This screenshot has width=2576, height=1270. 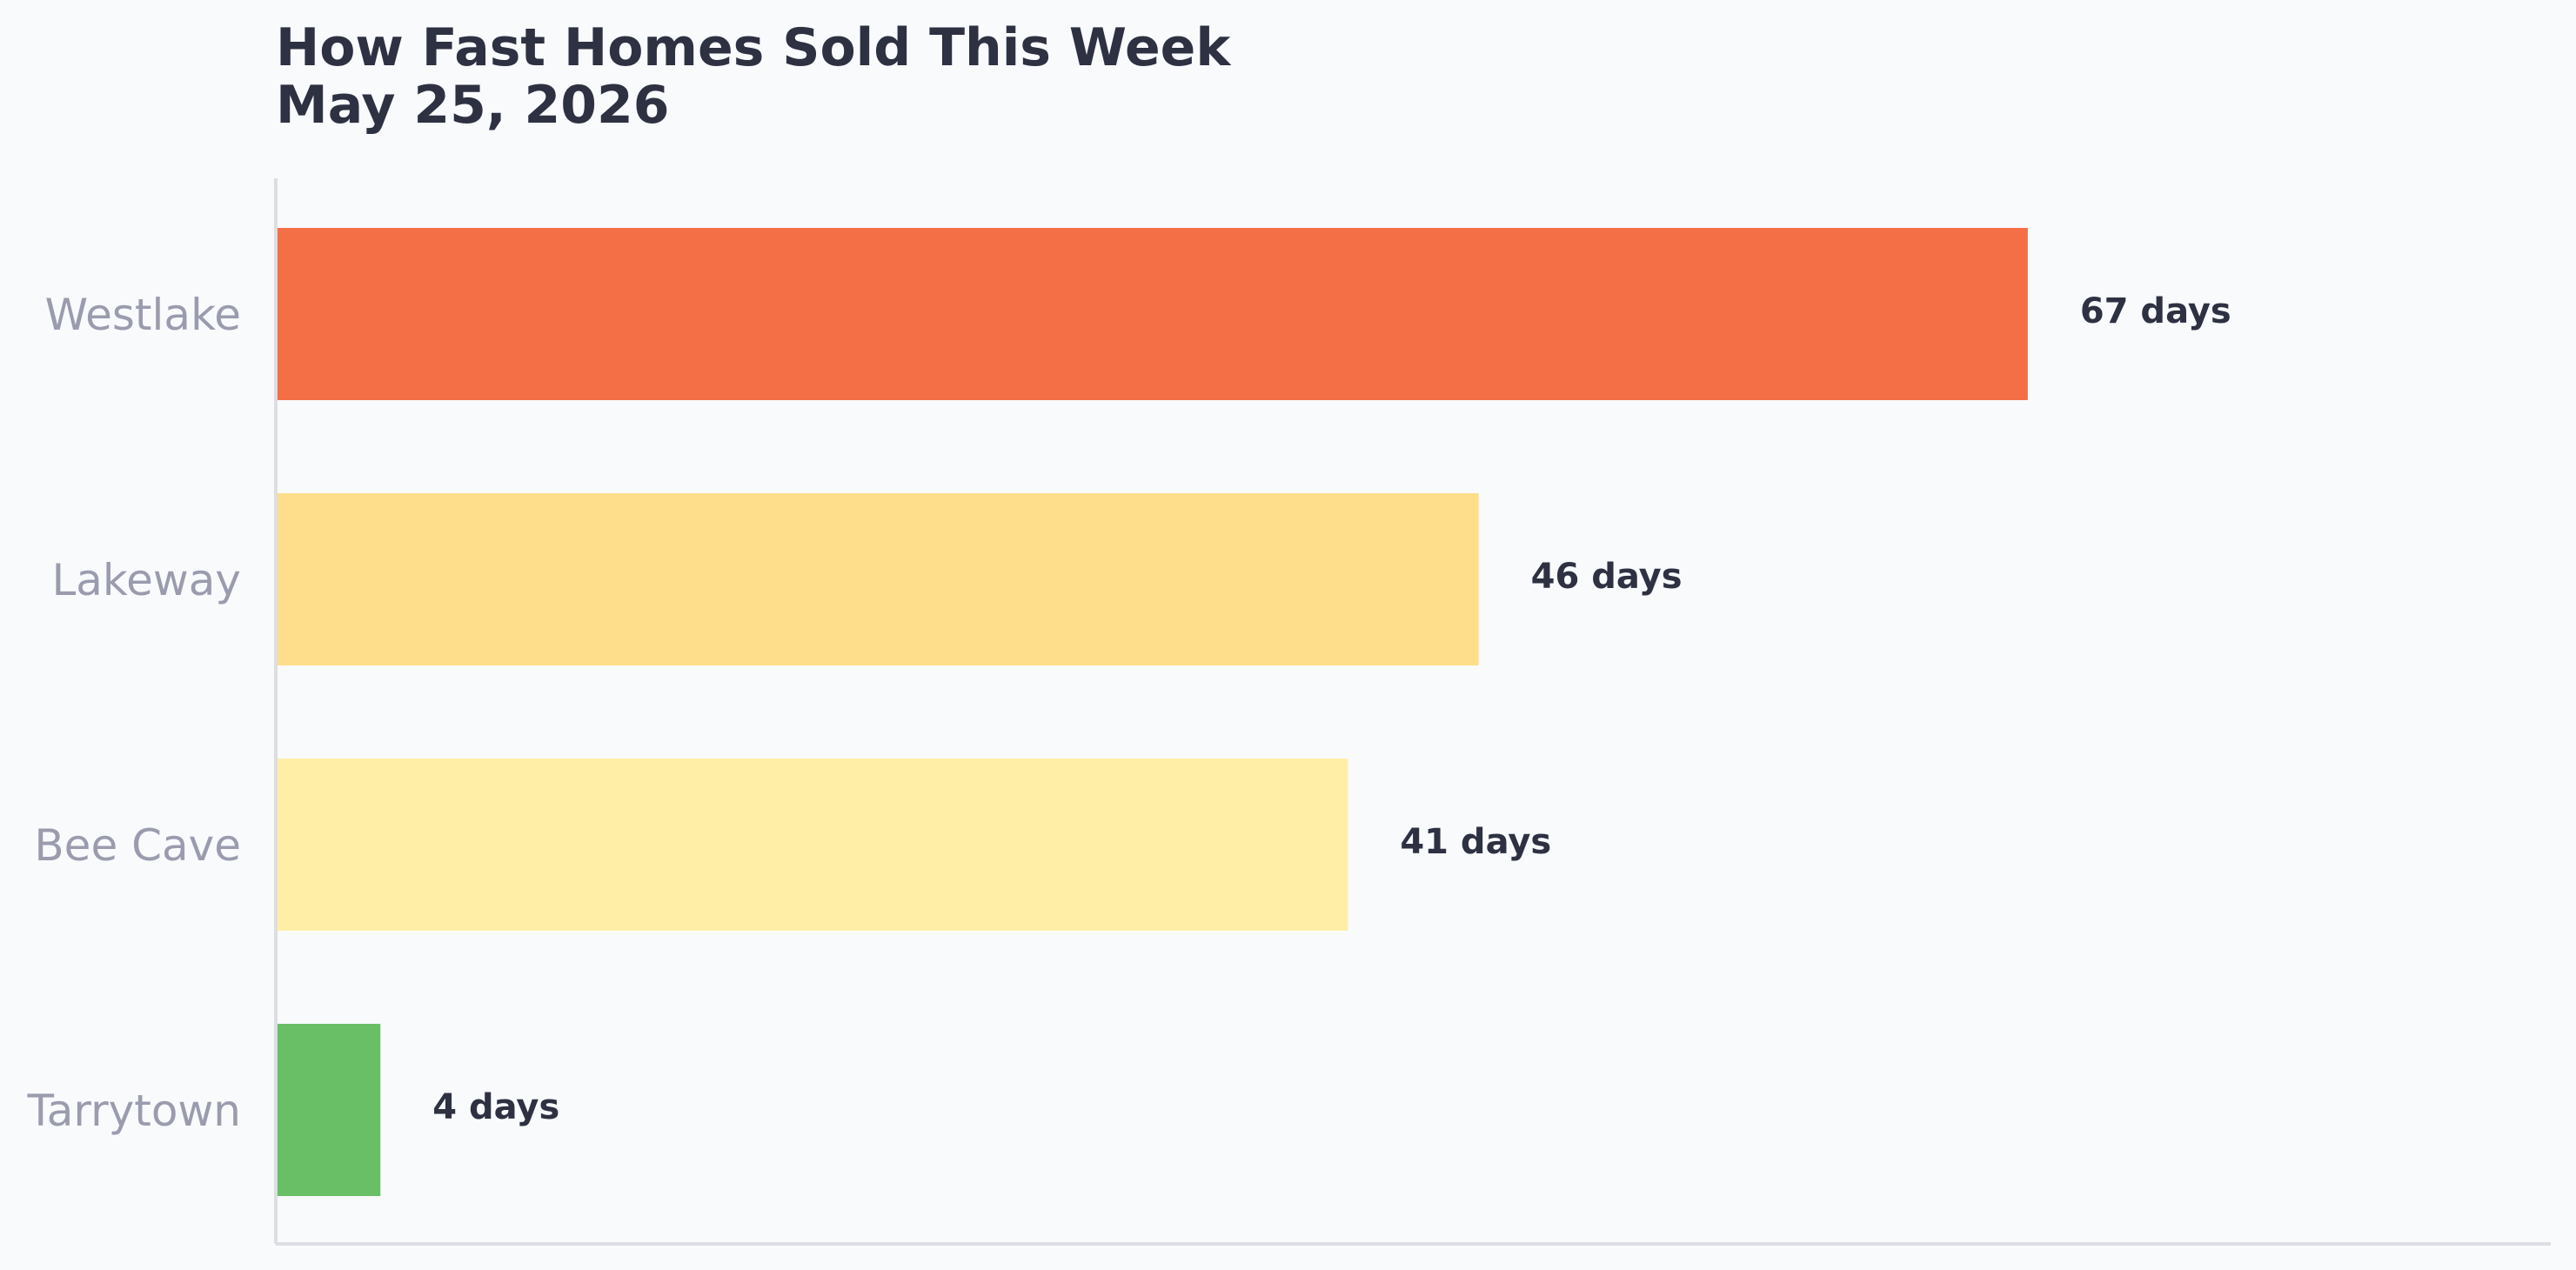 I want to click on chart-title-date: May 25, 2026, so click(x=473, y=105).